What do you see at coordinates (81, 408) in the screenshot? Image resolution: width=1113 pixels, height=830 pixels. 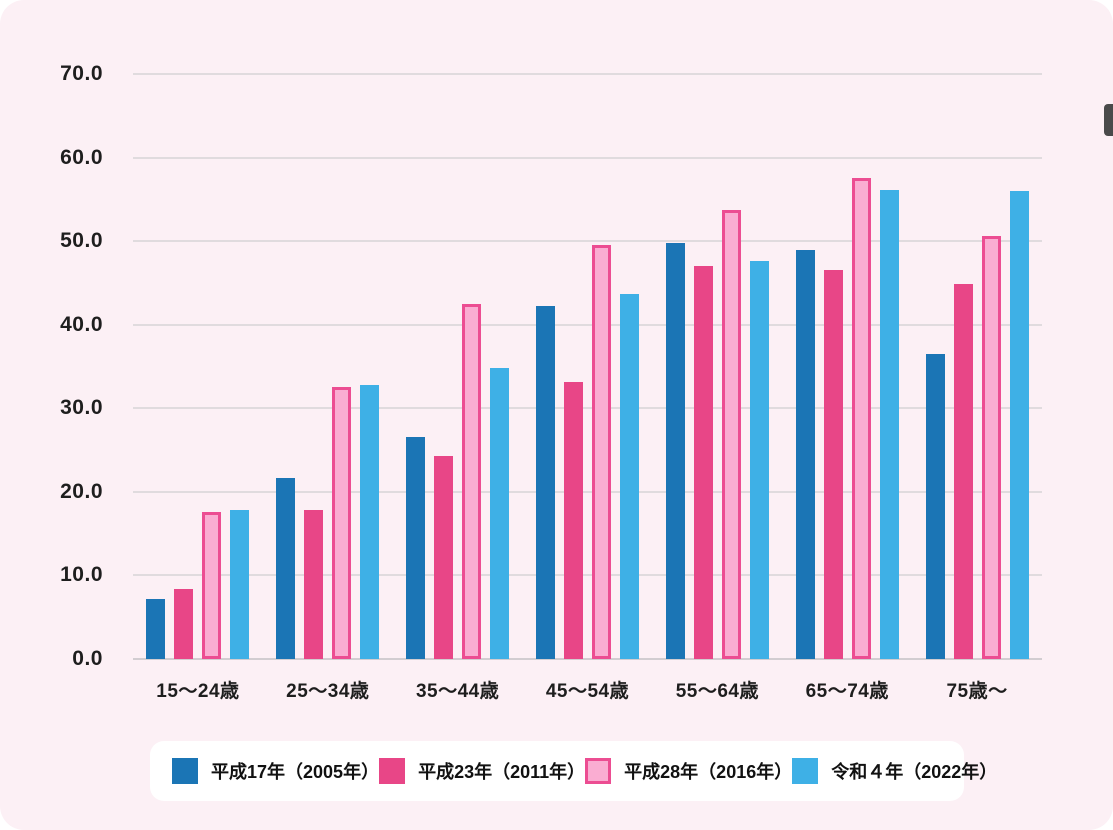 I see `y-axis-tick-label: 30.0` at bounding box center [81, 408].